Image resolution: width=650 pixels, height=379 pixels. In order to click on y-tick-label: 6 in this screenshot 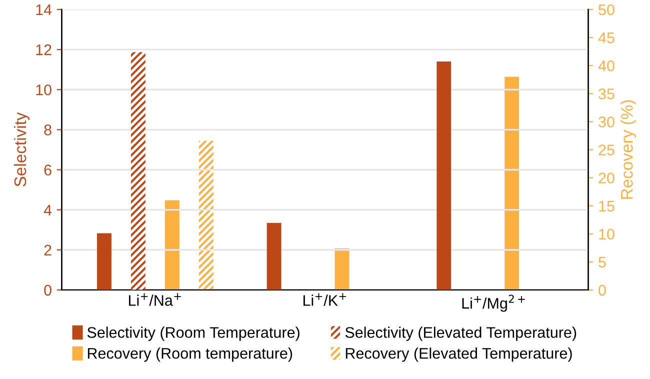, I will do `click(48, 170)`.